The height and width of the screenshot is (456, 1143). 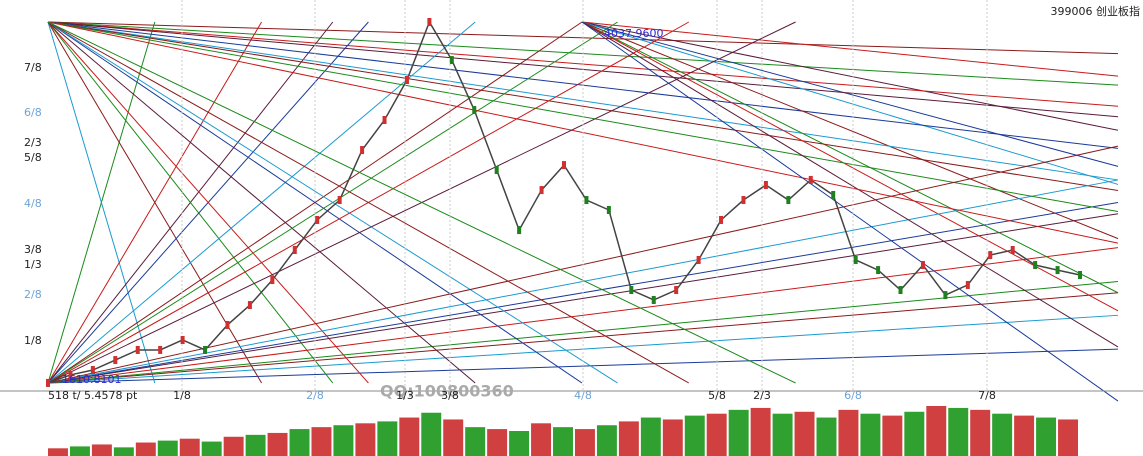 I want to click on bottom-label: 4/8, so click(x=583, y=395).